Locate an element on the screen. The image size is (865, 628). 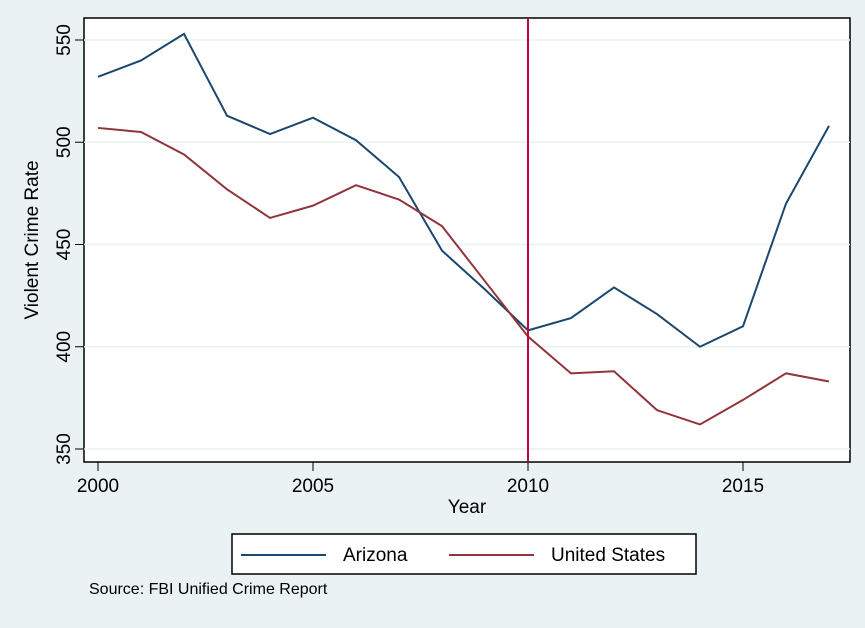
x-tick-label: 2005 is located at coordinates (313, 486).